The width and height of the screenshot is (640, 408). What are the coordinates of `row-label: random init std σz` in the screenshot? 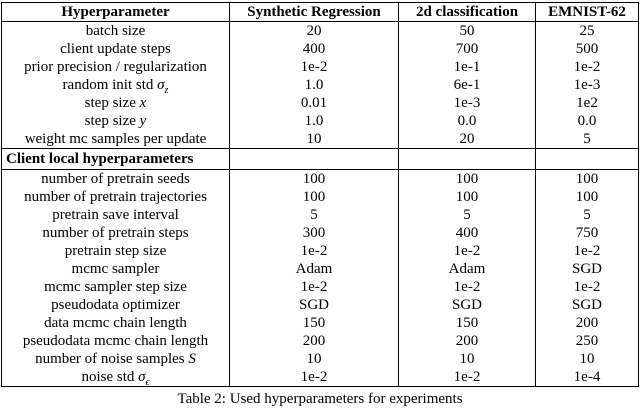 It's located at (115, 85).